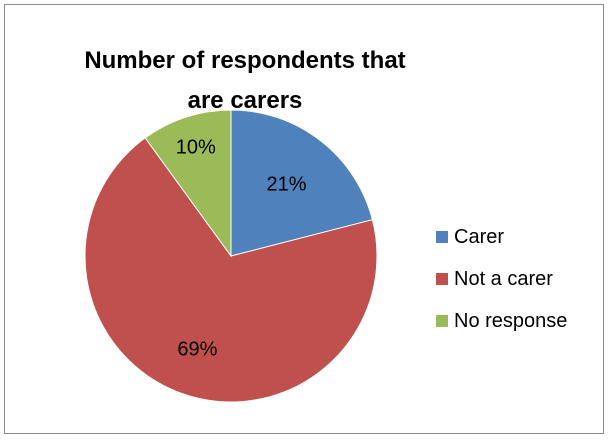  Describe the element at coordinates (442, 321) in the screenshot. I see `legend-swatch-no-response` at that location.